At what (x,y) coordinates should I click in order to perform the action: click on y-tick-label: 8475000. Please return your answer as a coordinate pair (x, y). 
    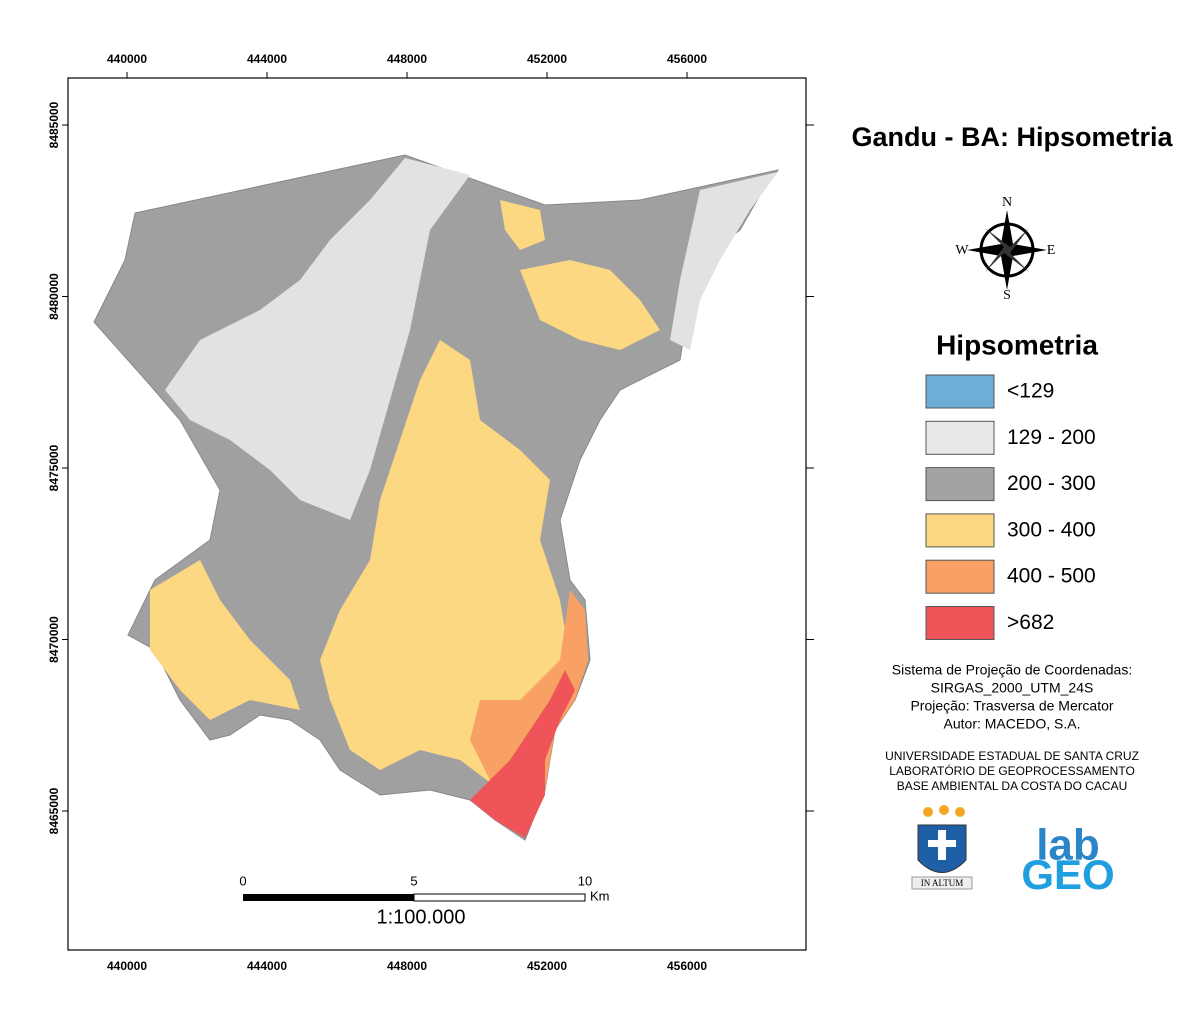
    Looking at the image, I should click on (54, 467).